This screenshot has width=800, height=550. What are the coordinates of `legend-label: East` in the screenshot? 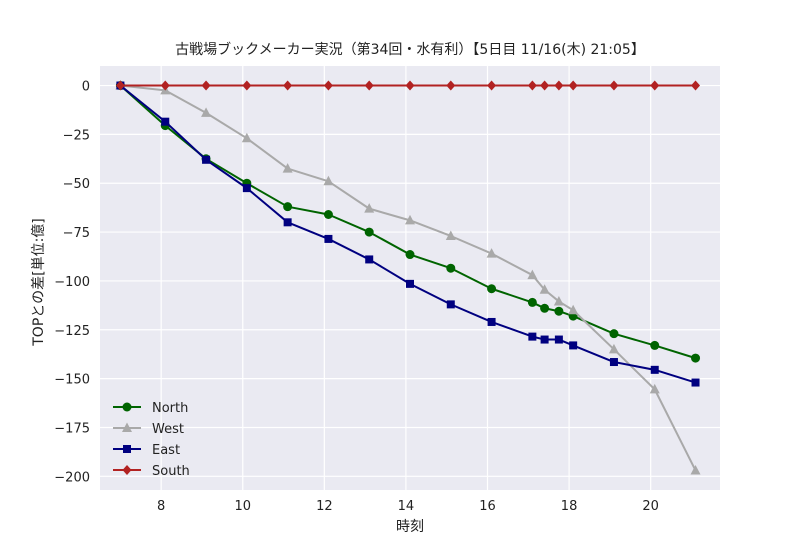 It's located at (166, 450).